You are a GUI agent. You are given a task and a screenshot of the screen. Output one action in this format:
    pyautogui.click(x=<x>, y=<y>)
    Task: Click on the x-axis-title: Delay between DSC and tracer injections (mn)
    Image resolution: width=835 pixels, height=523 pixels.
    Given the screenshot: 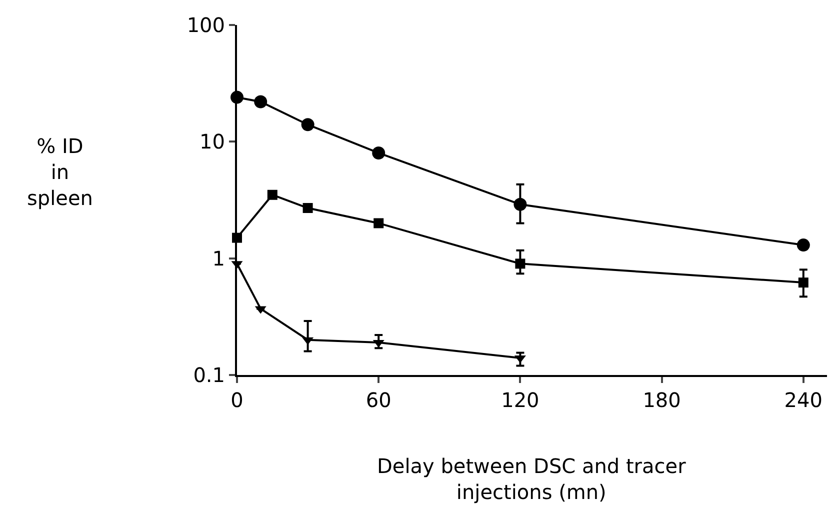 What is the action you would take?
    pyautogui.click(x=532, y=479)
    